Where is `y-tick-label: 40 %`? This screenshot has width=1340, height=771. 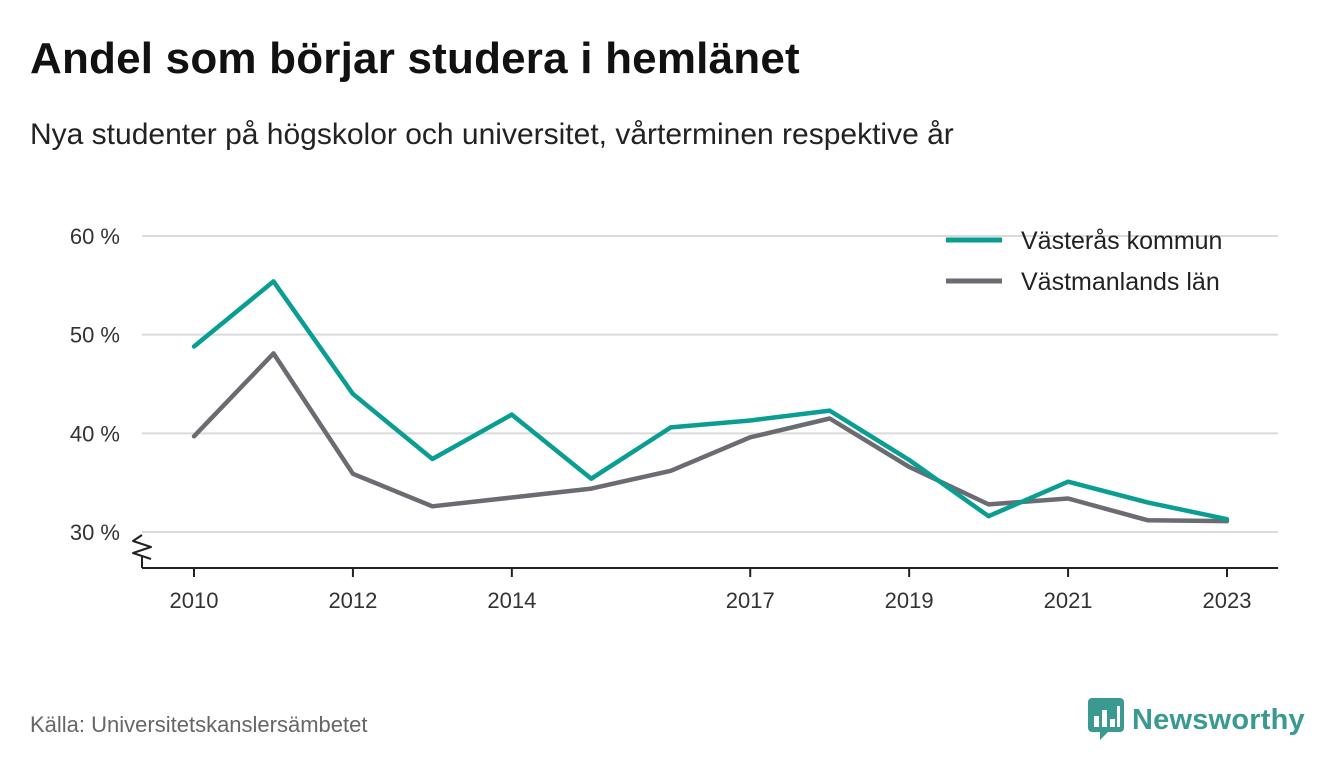
y-tick-label: 40 % is located at coordinates (95, 433).